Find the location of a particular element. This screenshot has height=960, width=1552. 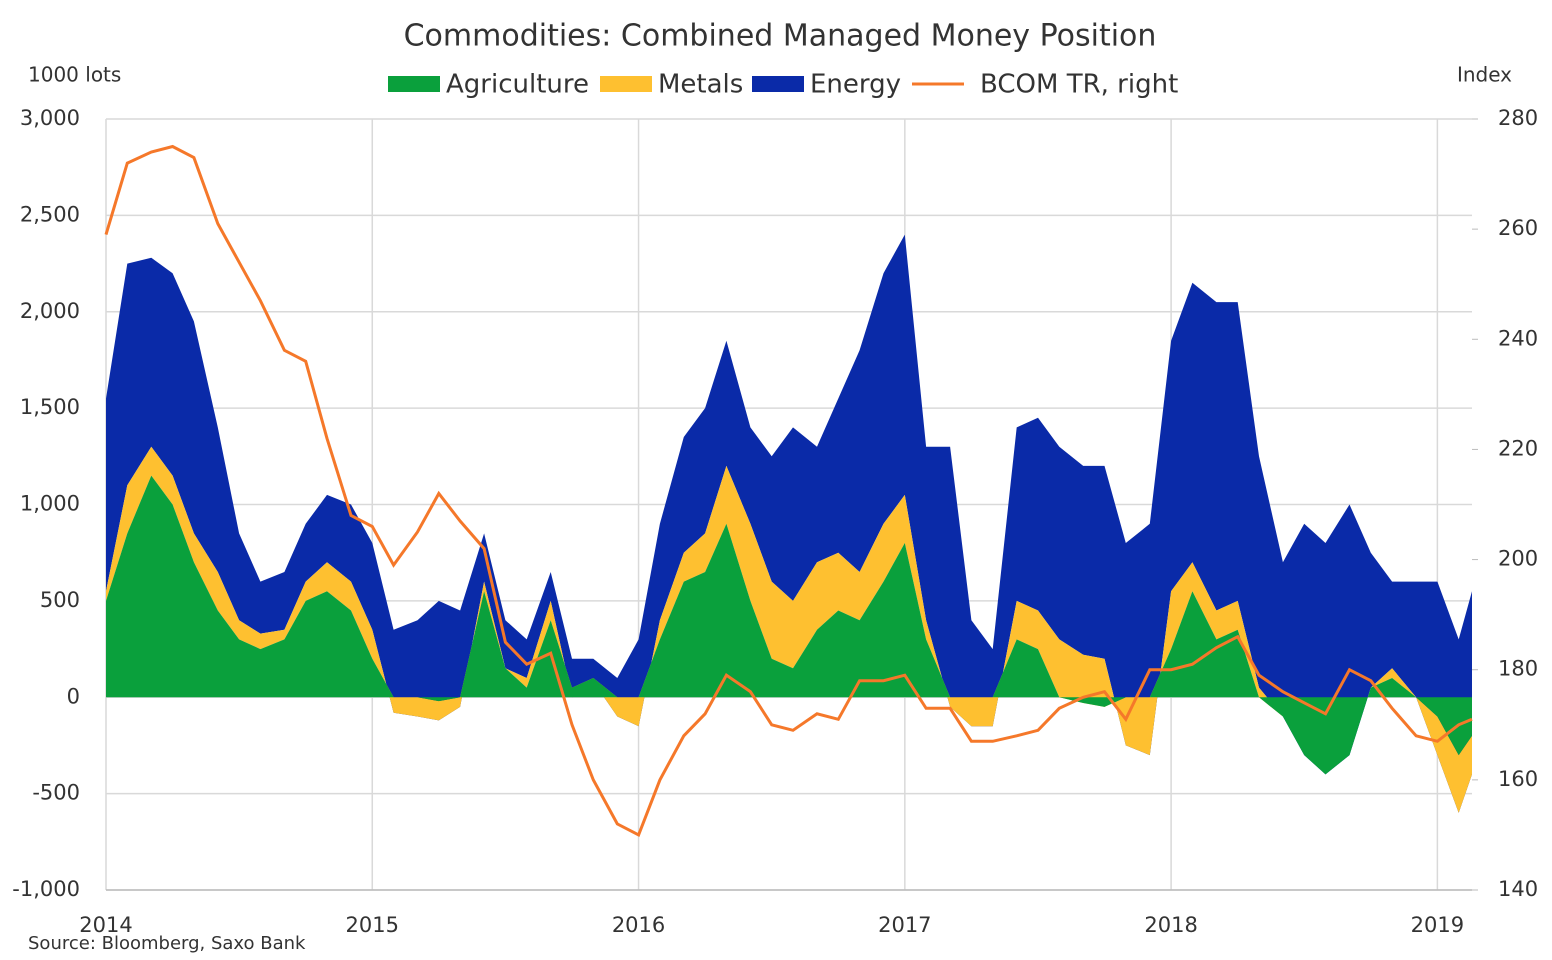

y-tick-label: 1,000 is located at coordinates (50, 504).